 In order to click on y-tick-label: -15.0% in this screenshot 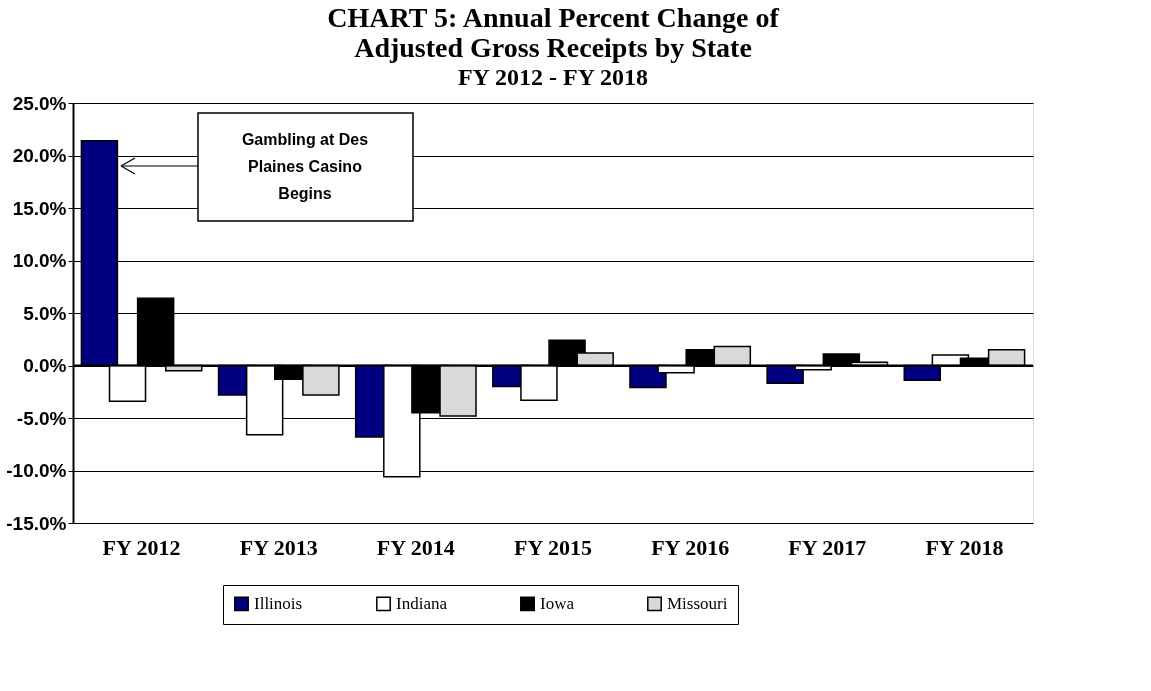, I will do `click(36, 523)`.